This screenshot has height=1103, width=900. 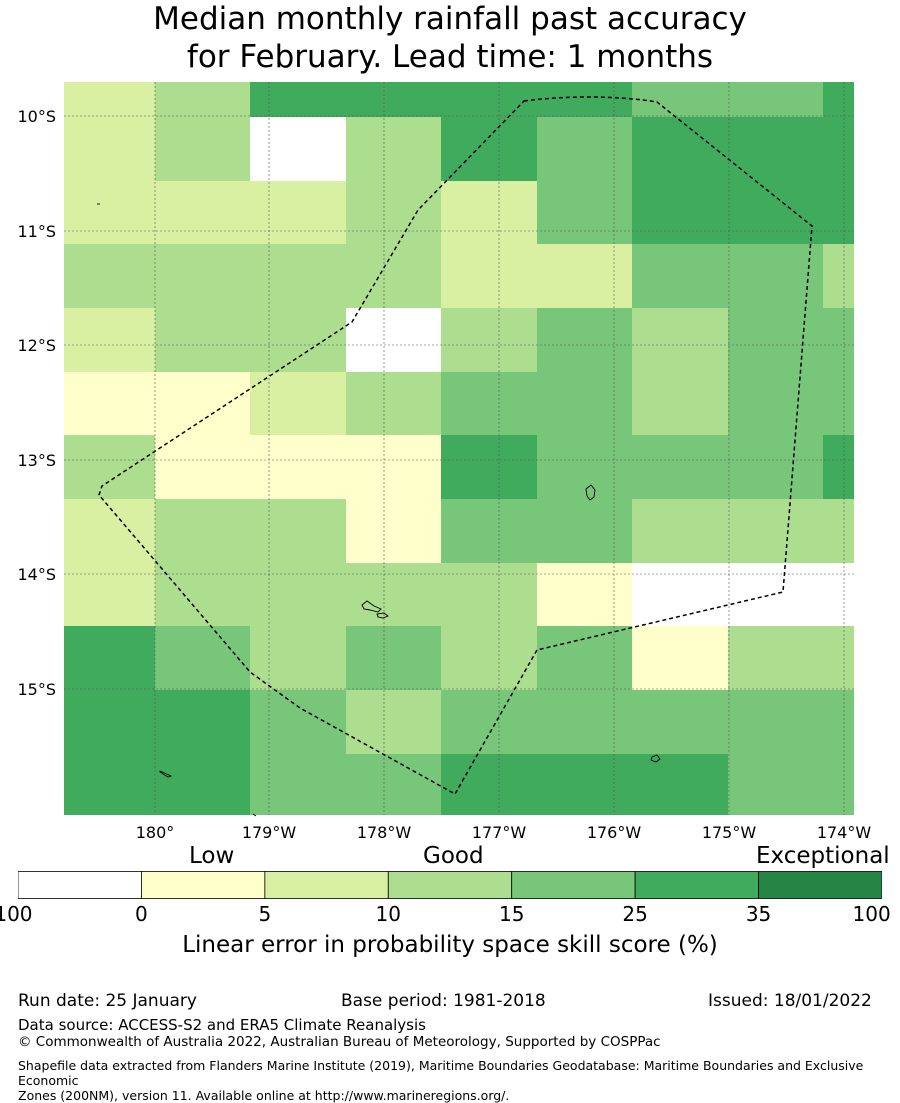 What do you see at coordinates (384, 832) in the screenshot?
I see `longitude-label: 178°W` at bounding box center [384, 832].